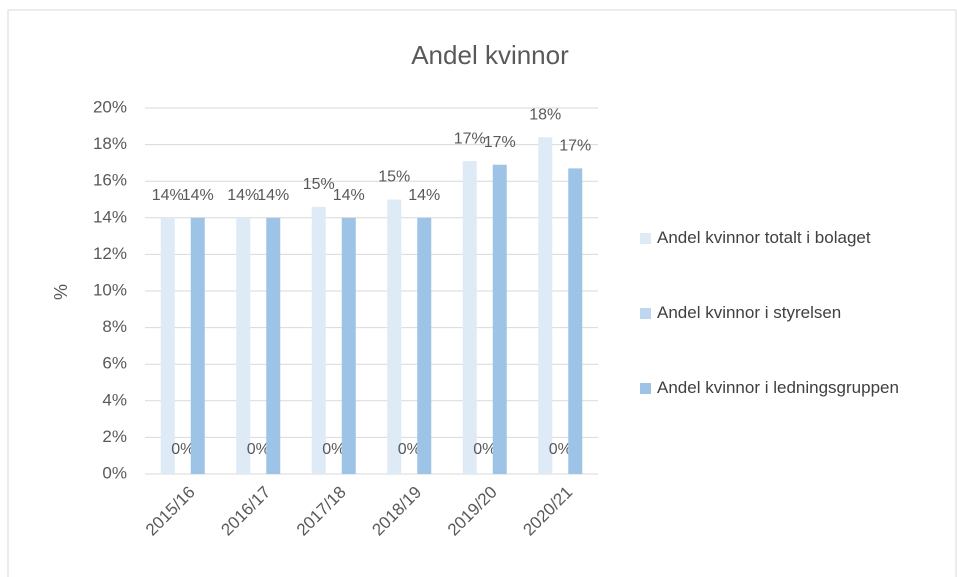 The width and height of the screenshot is (957, 577). Describe the element at coordinates (110, 253) in the screenshot. I see `y-tick-label: 12%` at that location.